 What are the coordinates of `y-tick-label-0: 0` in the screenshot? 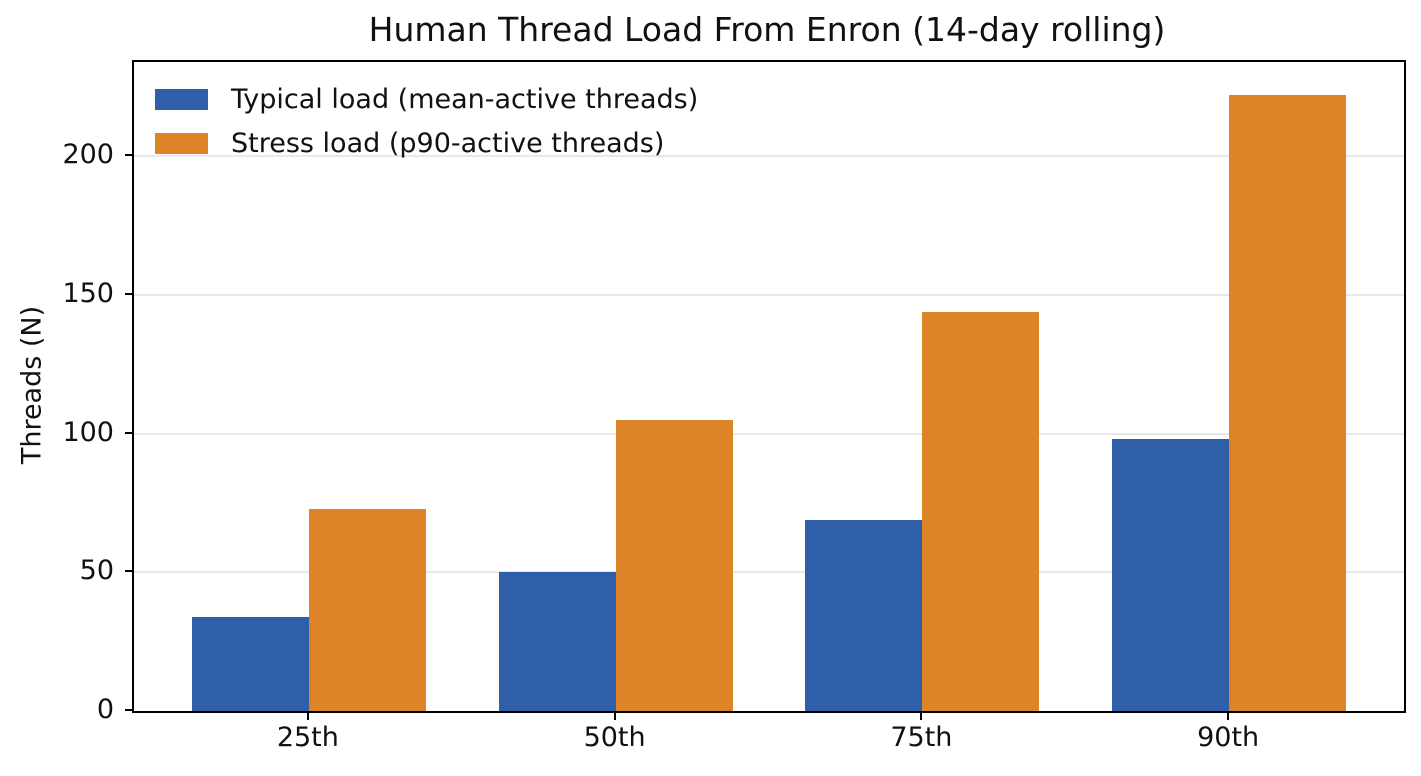 It's located at (105, 709).